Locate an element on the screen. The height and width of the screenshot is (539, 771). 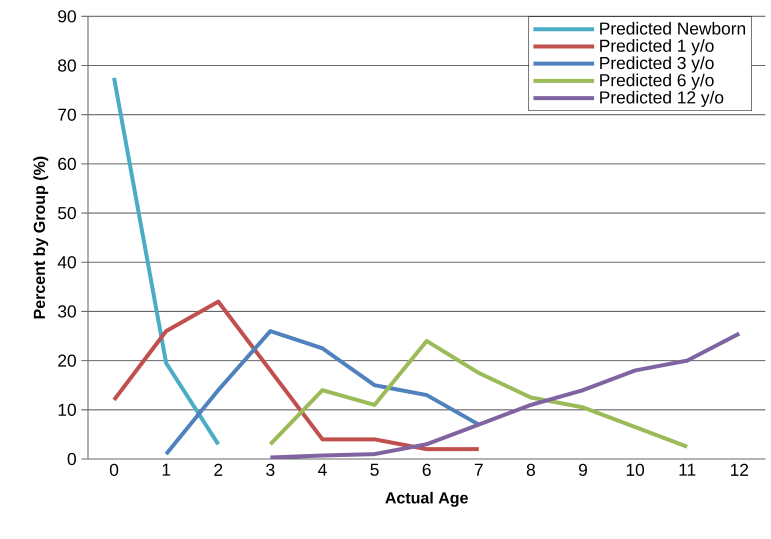
x-tick-label: 0 is located at coordinates (114, 470).